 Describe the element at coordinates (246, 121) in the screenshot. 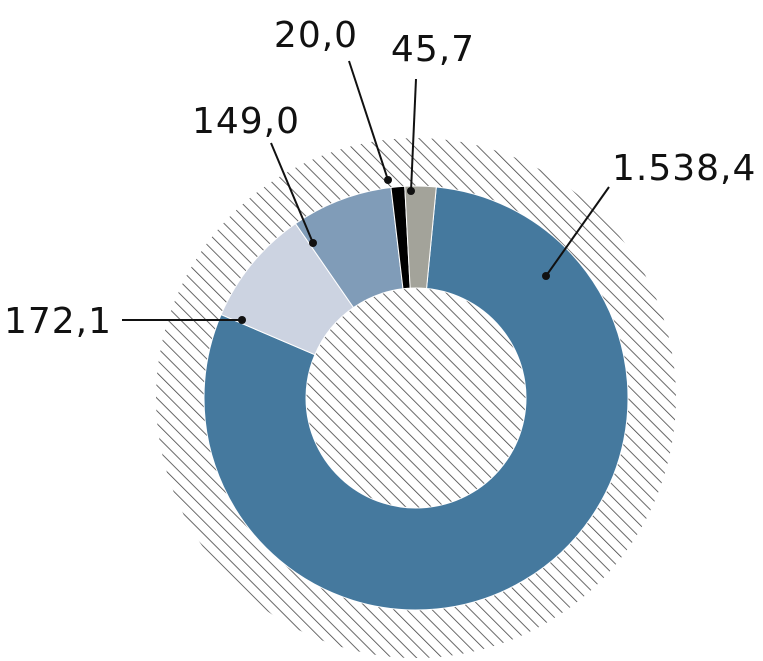

I see `data-label-2: 149,0` at that location.